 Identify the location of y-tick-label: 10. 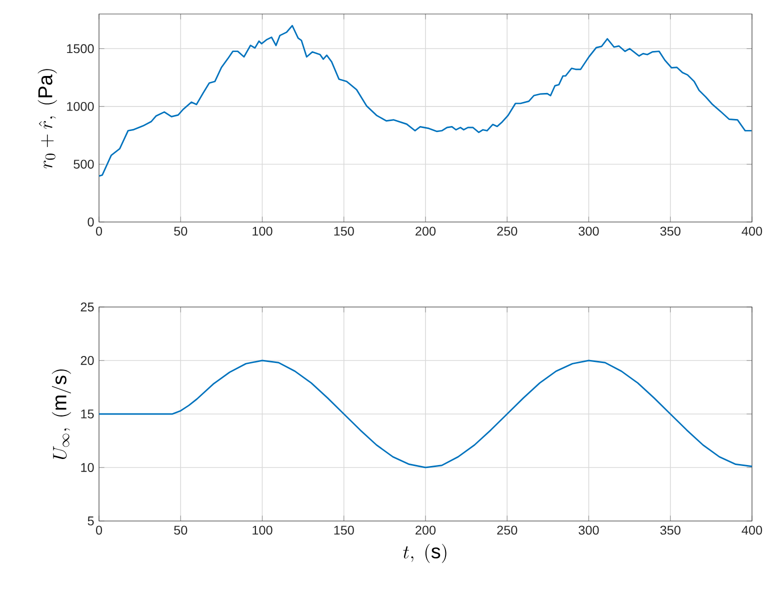
(87, 467).